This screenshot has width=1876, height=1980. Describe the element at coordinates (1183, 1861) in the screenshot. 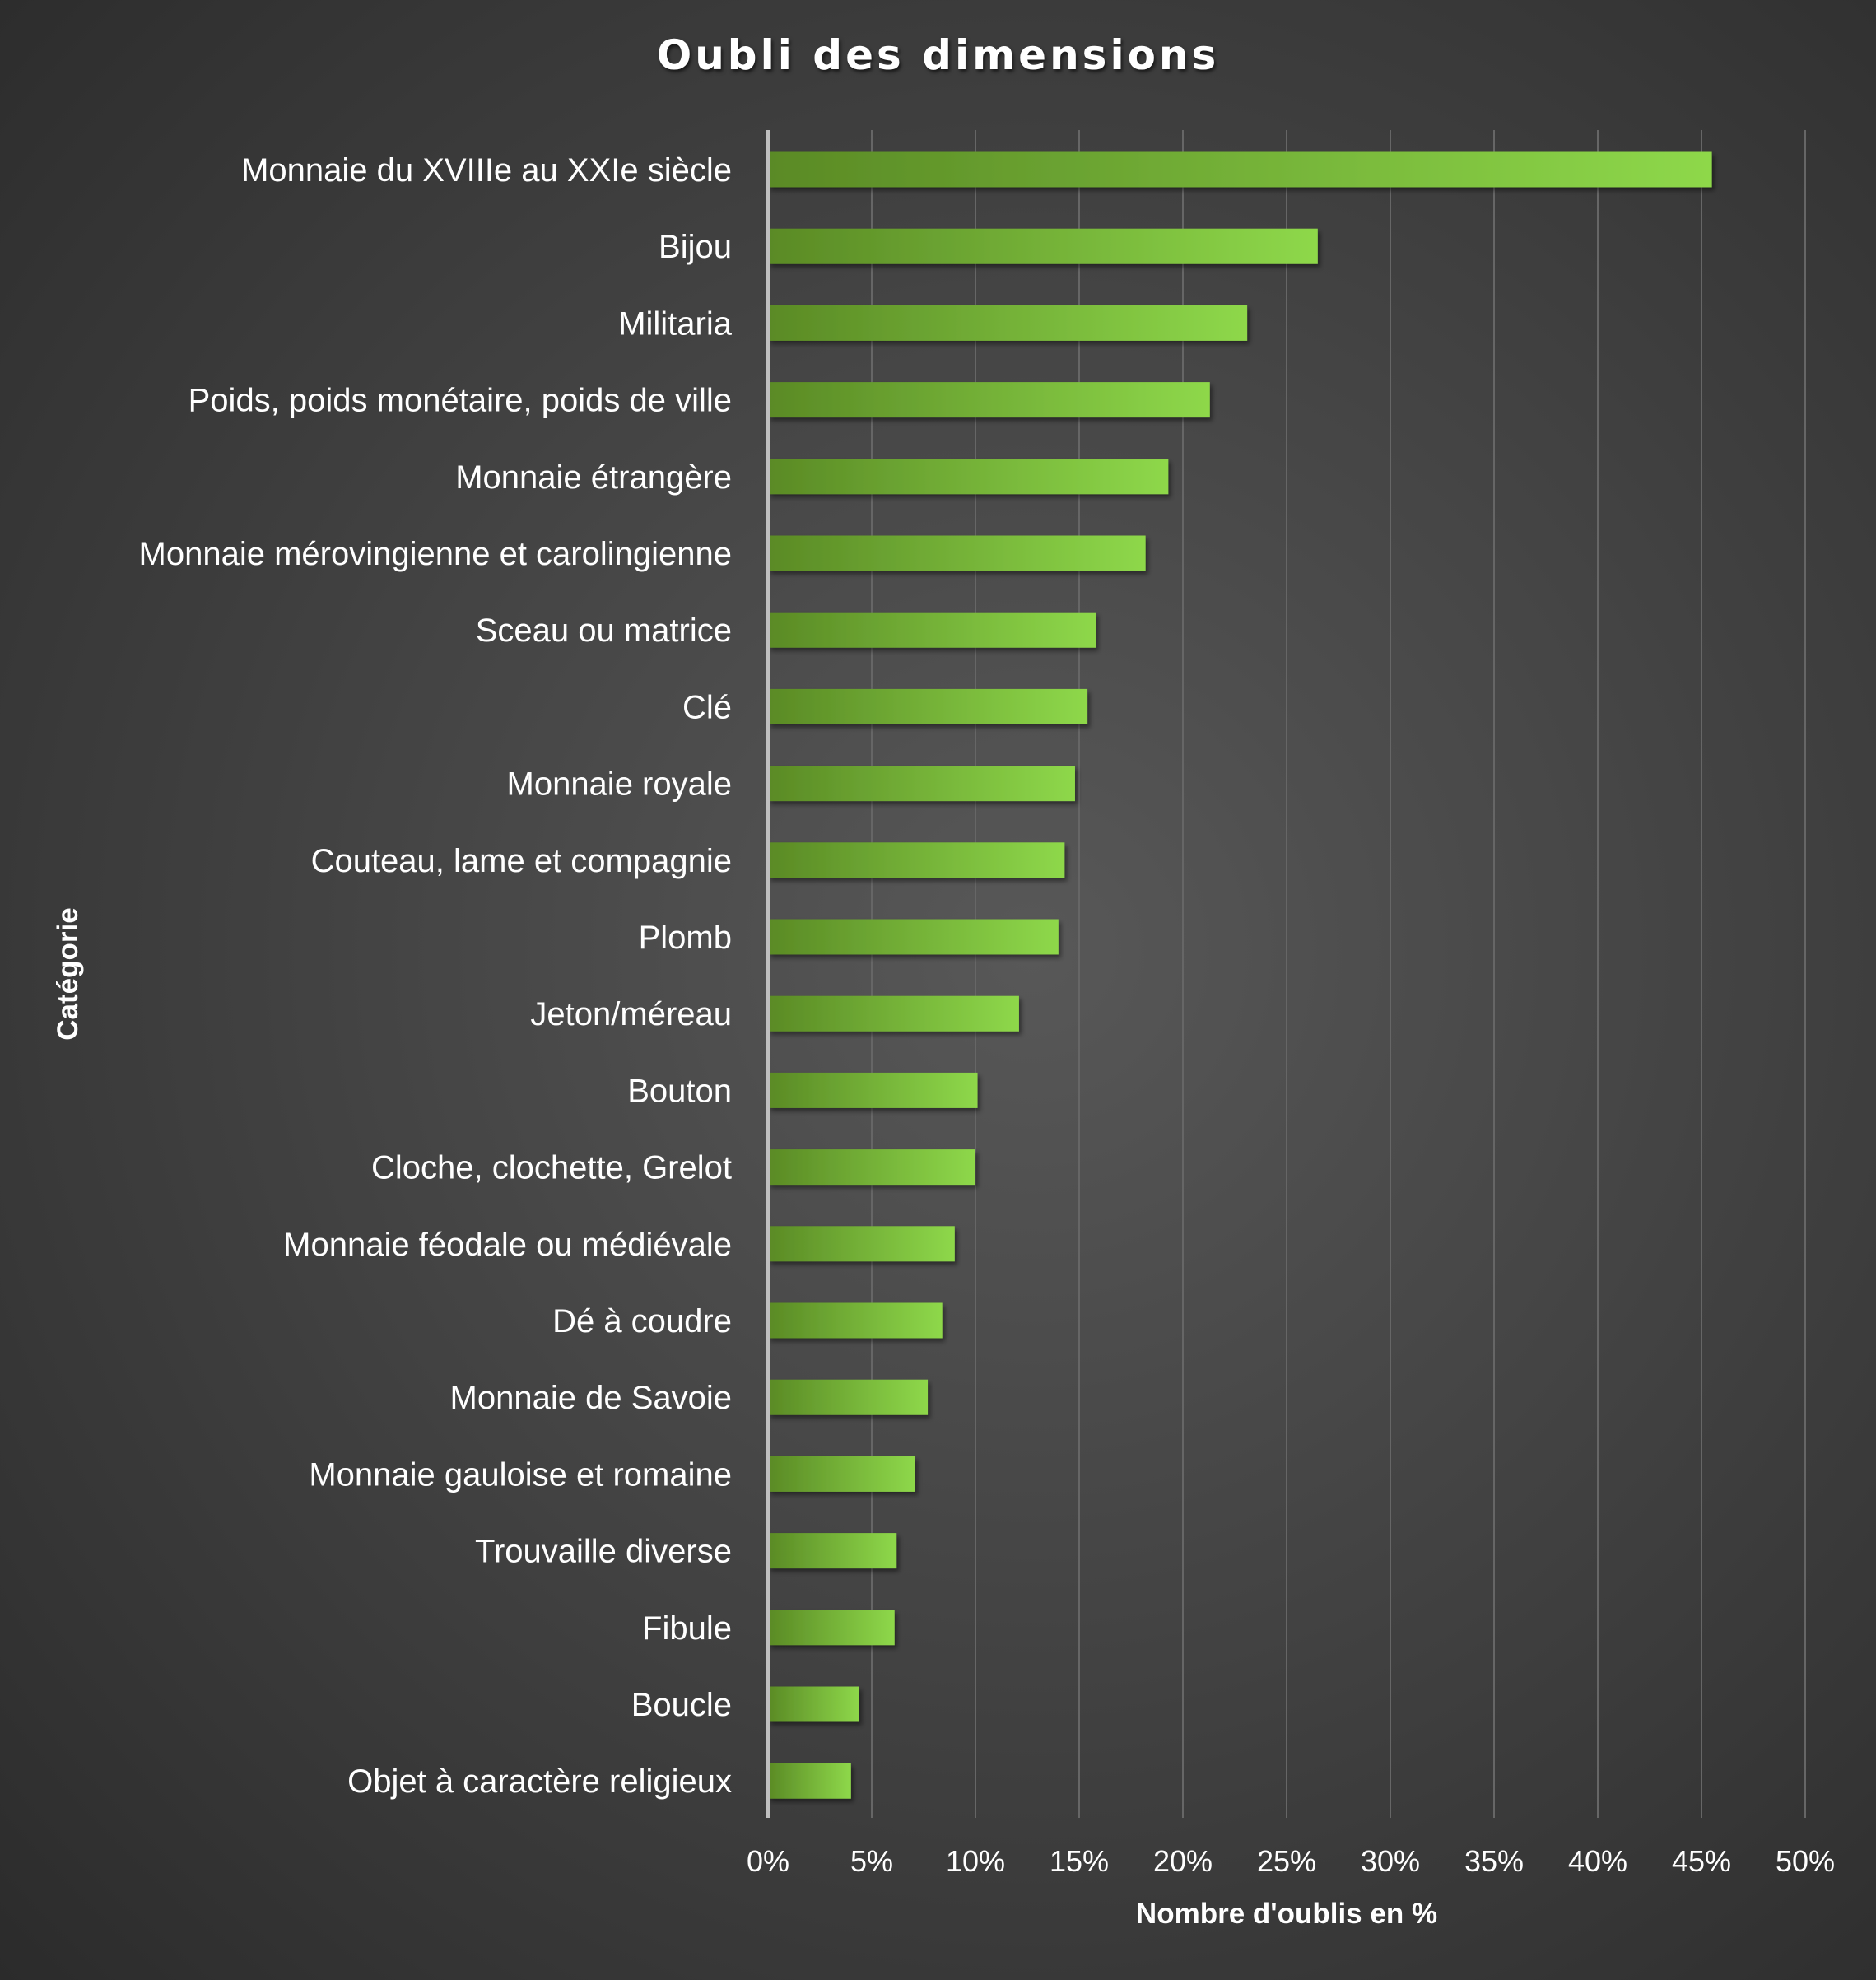

I see `x-tick-label: 20%` at that location.